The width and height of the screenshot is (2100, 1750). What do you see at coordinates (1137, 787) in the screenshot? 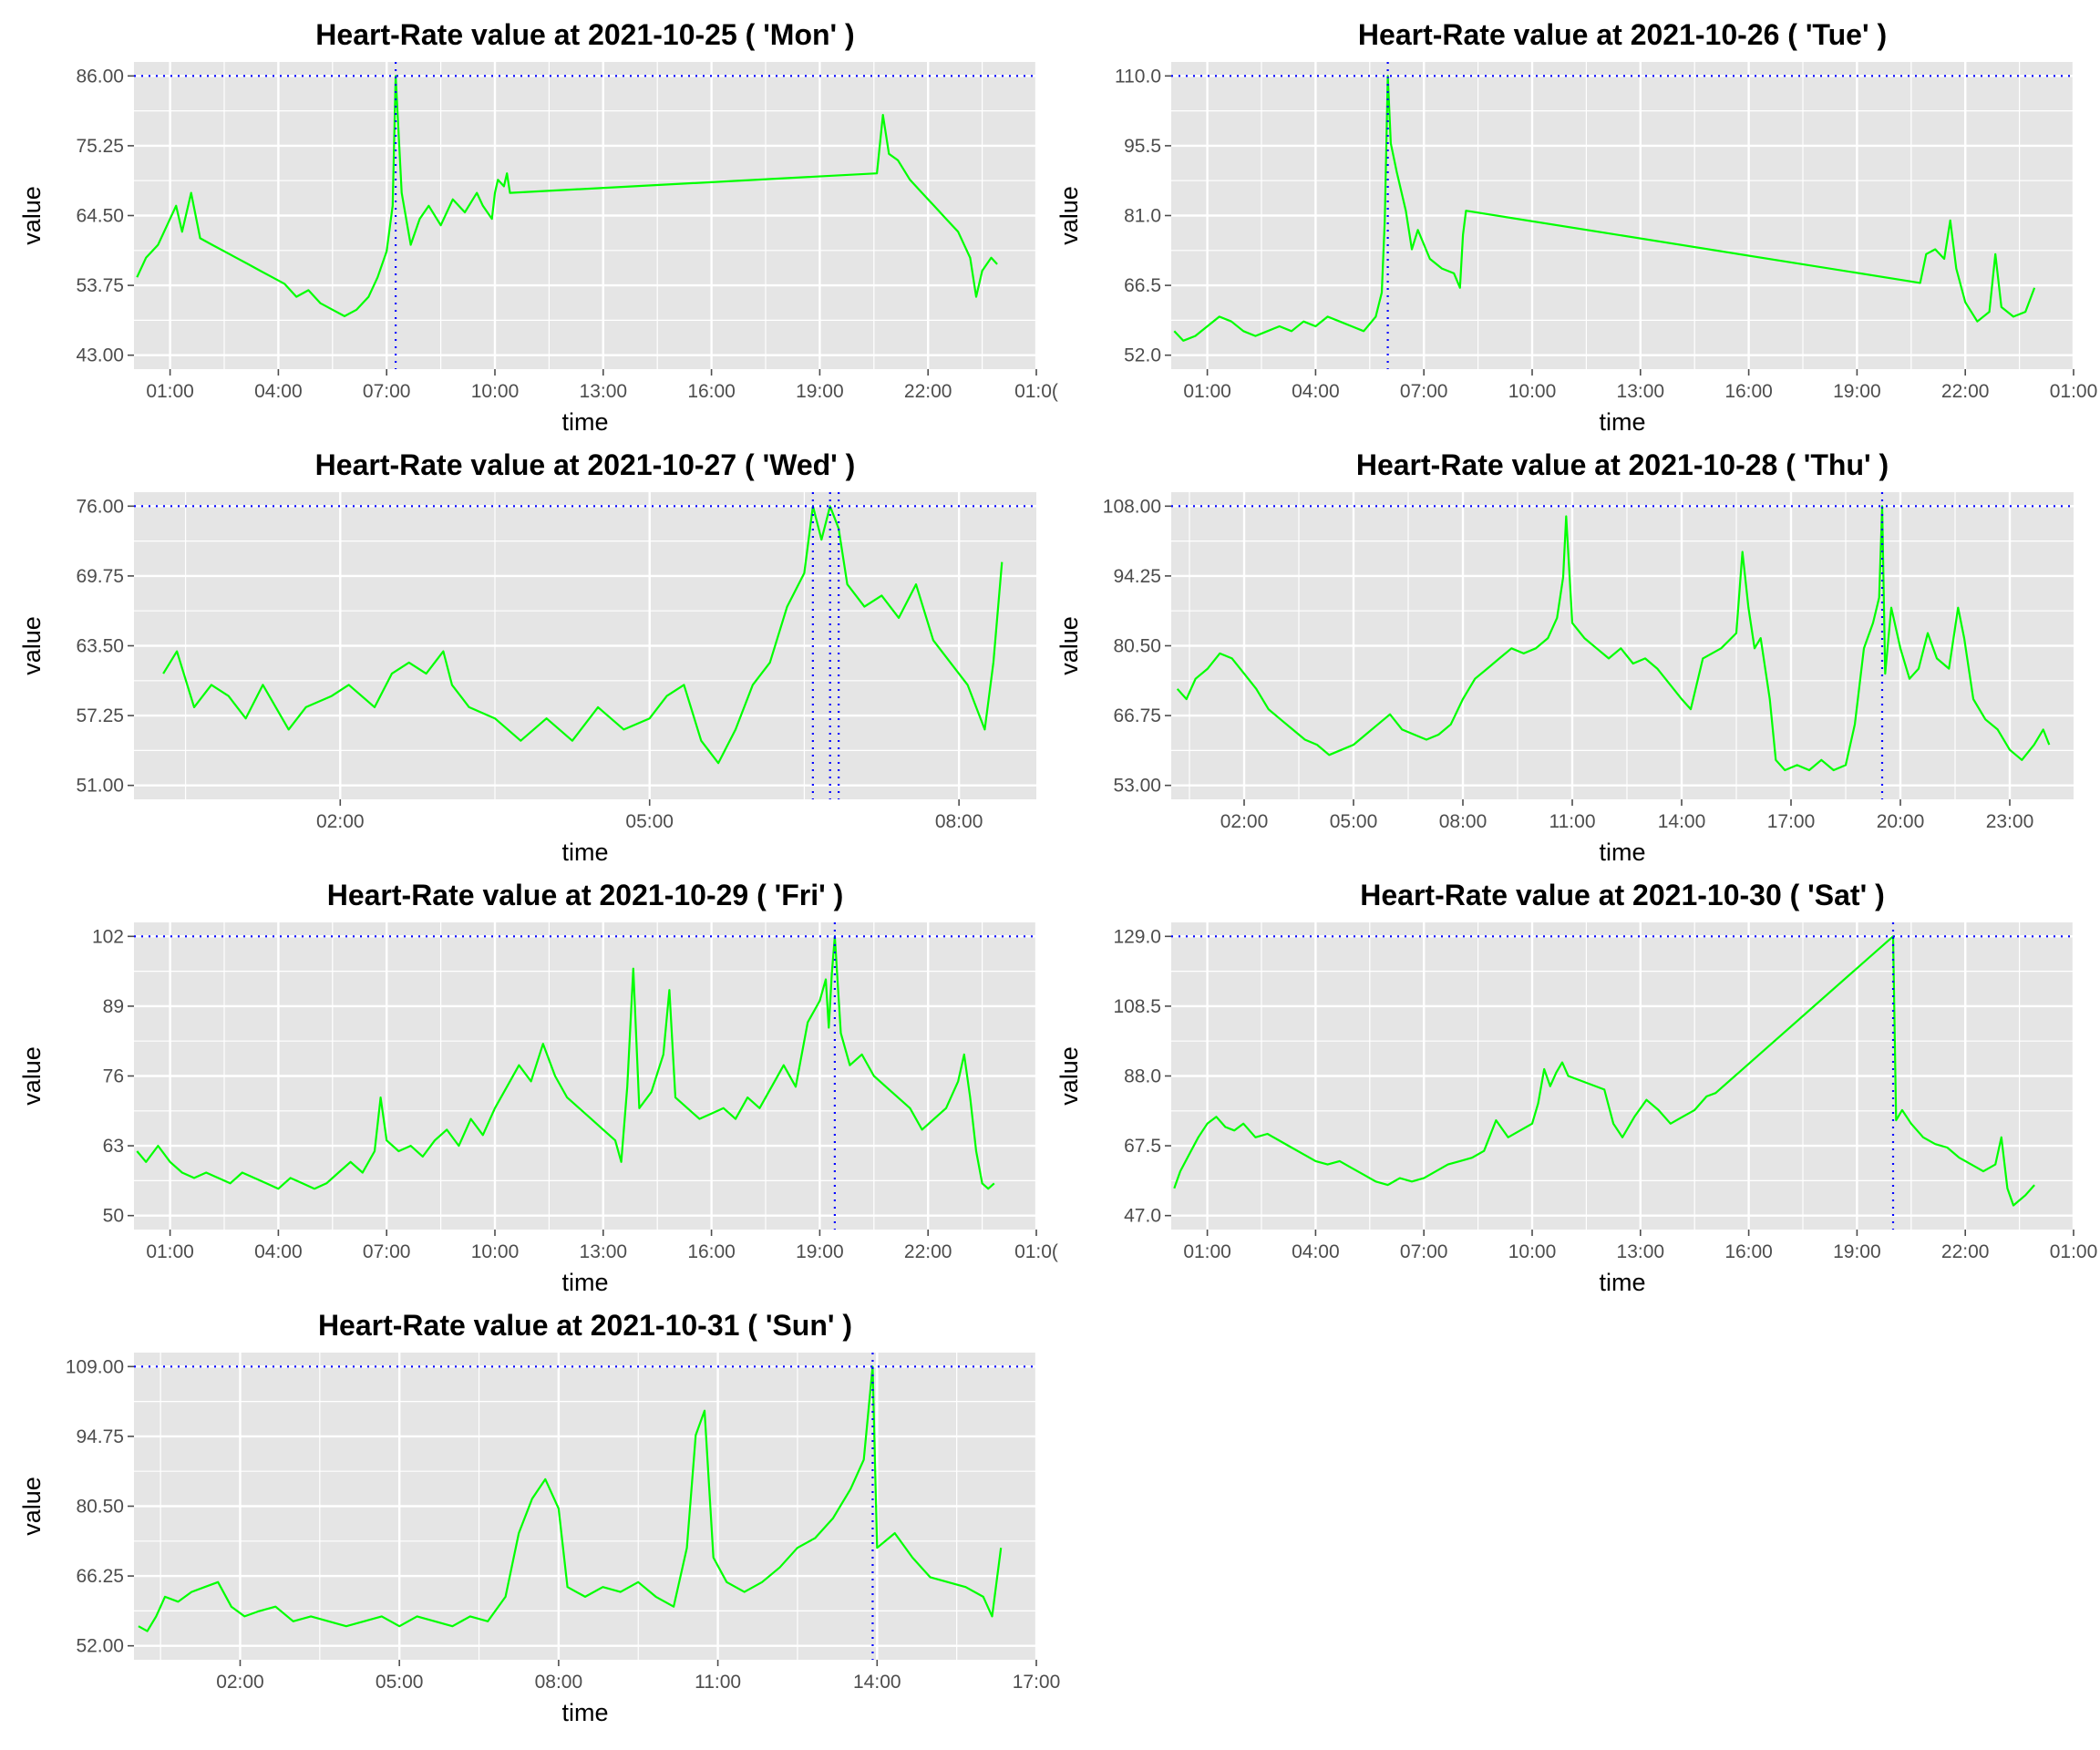
I see `y-tick-label: 53.00` at bounding box center [1137, 787].